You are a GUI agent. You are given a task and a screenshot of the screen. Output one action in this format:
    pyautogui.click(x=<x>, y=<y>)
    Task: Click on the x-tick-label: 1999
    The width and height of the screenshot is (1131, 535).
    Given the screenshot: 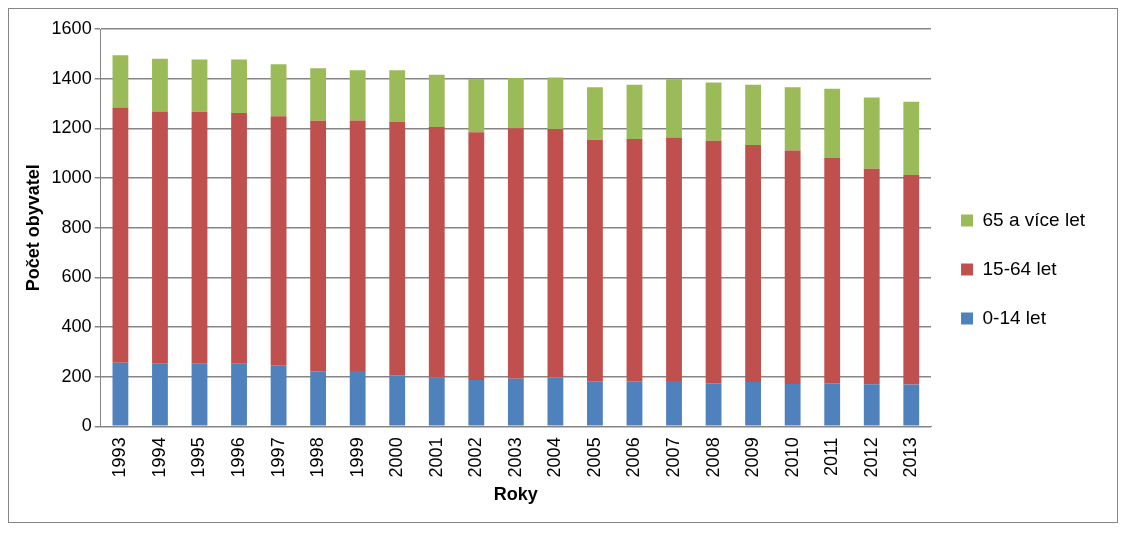 What is the action you would take?
    pyautogui.click(x=356, y=457)
    